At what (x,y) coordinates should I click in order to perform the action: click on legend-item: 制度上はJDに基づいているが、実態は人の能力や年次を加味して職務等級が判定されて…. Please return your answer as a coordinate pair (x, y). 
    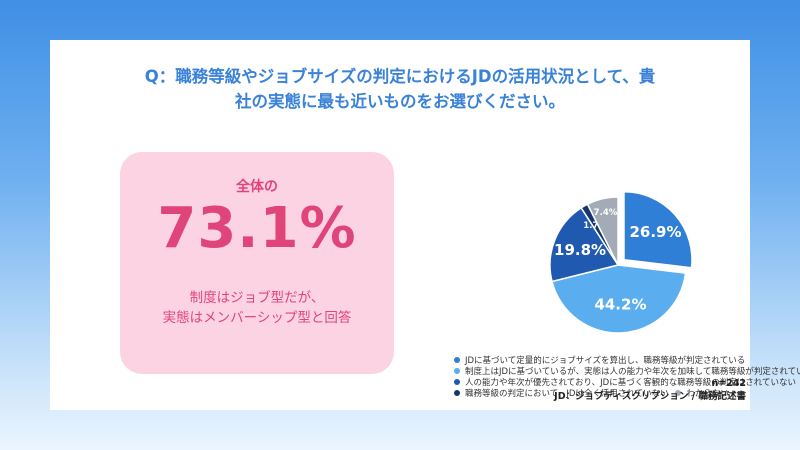
    Looking at the image, I should click on (627, 372).